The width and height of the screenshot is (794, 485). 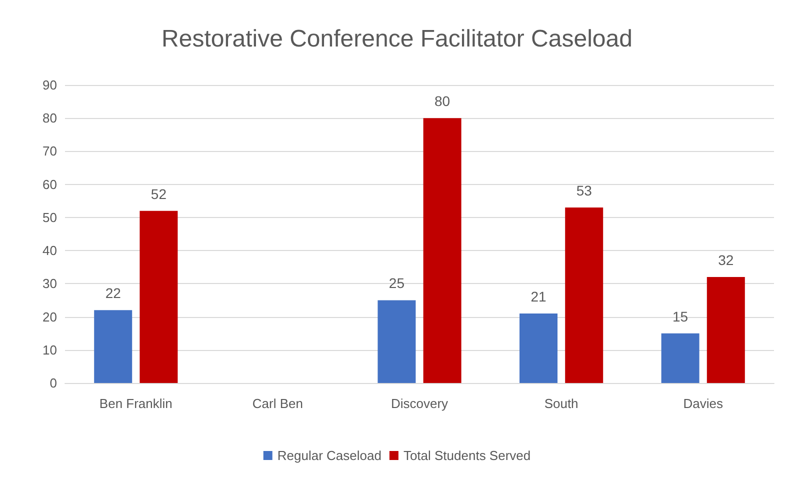 What do you see at coordinates (277, 403) in the screenshot?
I see `x-tick-label: Carl Ben` at bounding box center [277, 403].